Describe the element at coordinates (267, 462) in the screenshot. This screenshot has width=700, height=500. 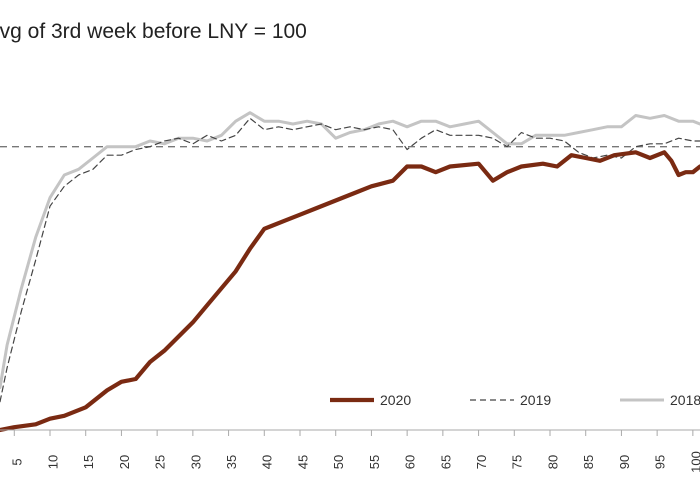
I see `x-tick-label: 40` at that location.